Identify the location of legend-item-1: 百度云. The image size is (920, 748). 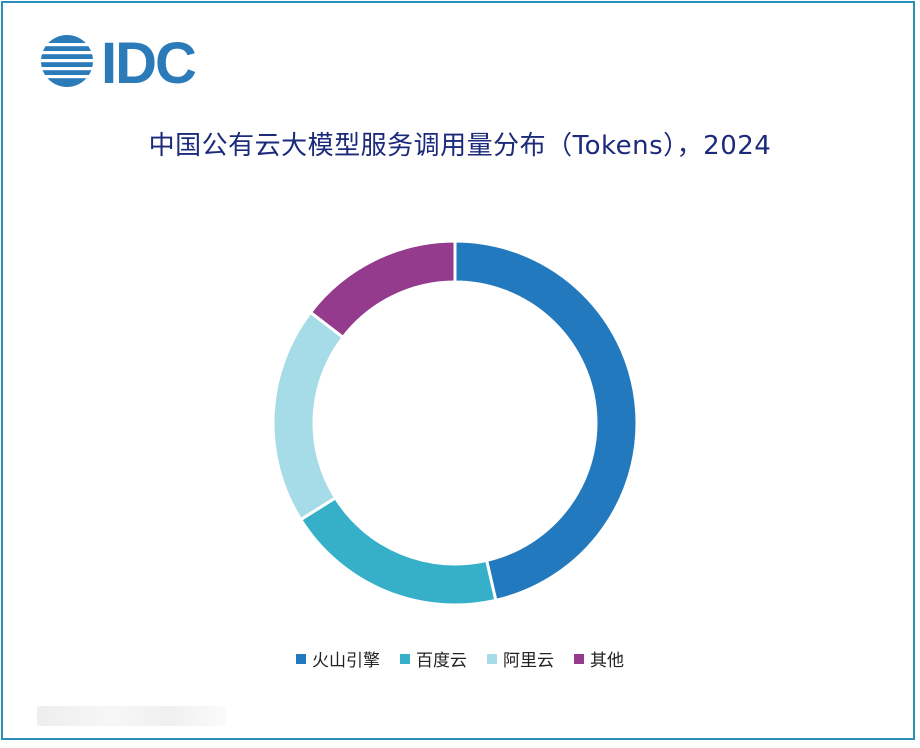
(433, 658).